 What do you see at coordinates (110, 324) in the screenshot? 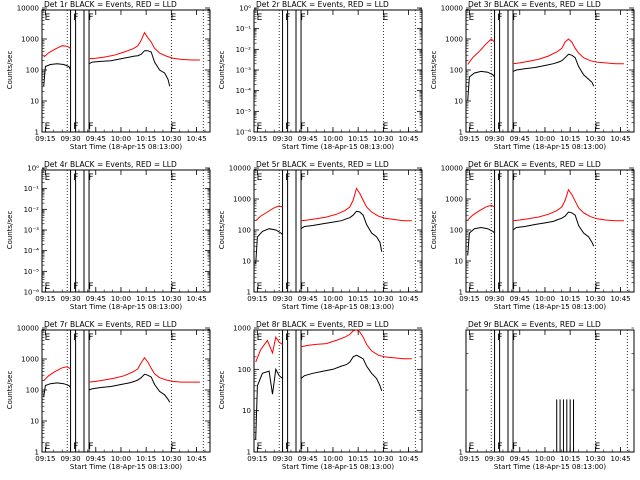
I see `panel-title: Det 7r BLACK = Events, RED = LLD` at bounding box center [110, 324].